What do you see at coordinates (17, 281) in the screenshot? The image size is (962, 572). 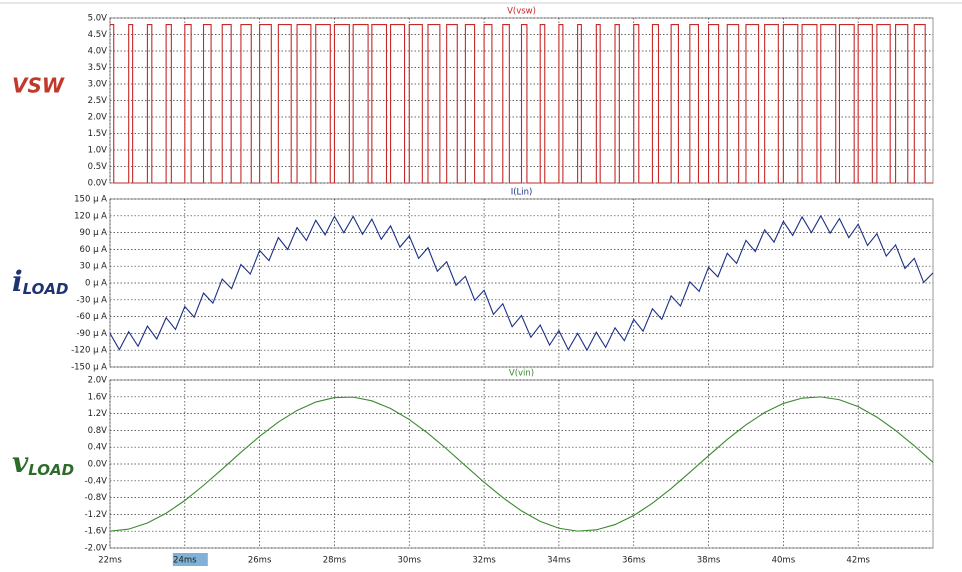 I see `side-label-main: i` at bounding box center [17, 281].